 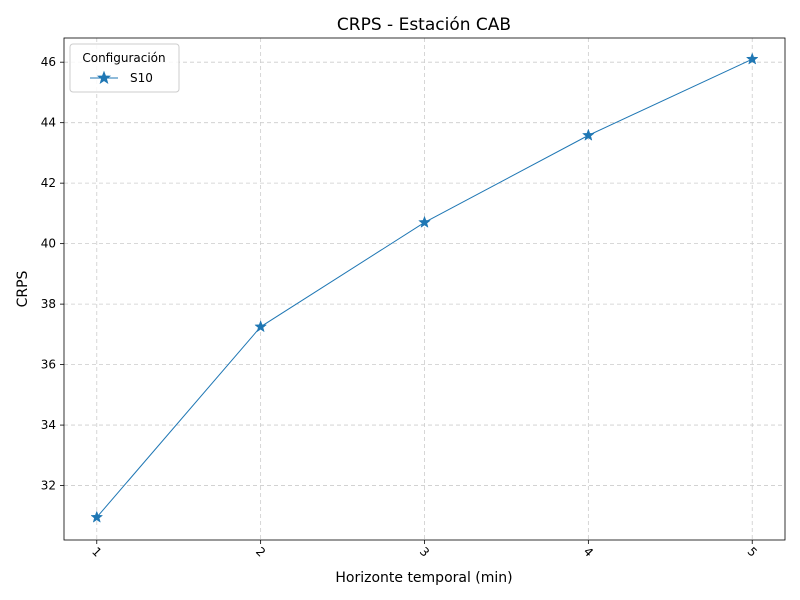 I want to click on legend-box, so click(x=124, y=68).